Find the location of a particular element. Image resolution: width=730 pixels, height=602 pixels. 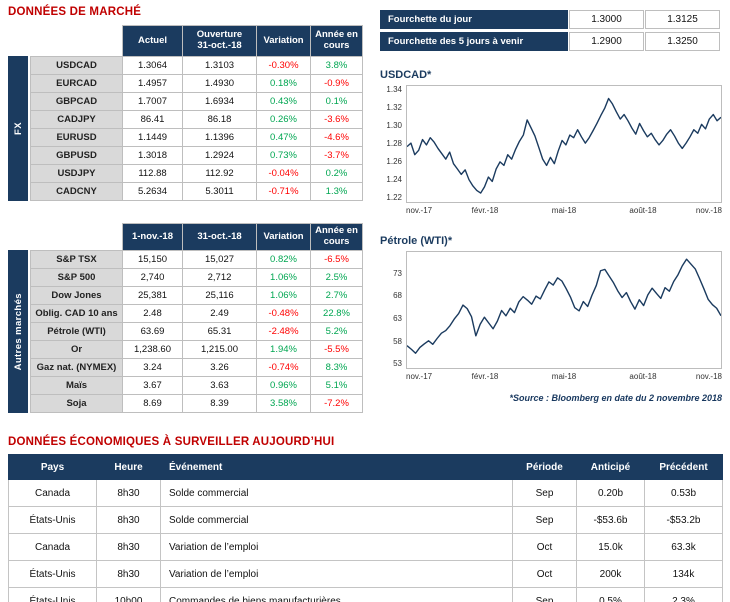

ytd-value: -0.9% is located at coordinates (336, 83).